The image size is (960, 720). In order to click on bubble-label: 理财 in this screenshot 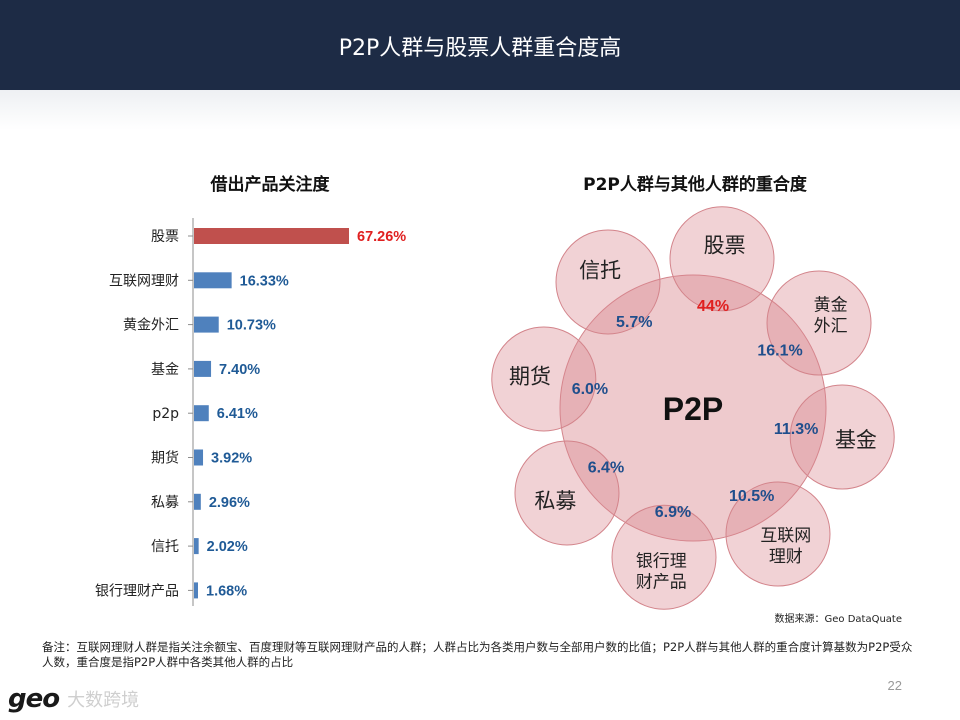, I will do `click(786, 557)`.